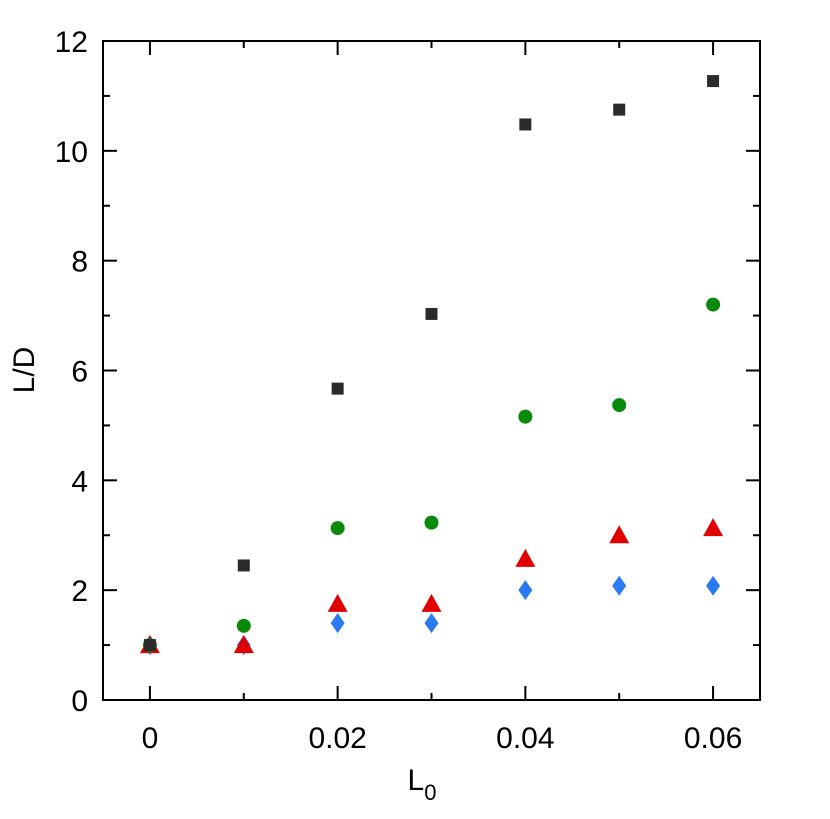 The image size is (830, 819). I want to click on y-tick-label: 10, so click(71, 152).